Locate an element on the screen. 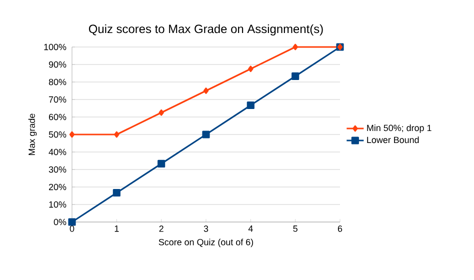 The image size is (474, 280). y-tick-label: 20% is located at coordinates (57, 187).